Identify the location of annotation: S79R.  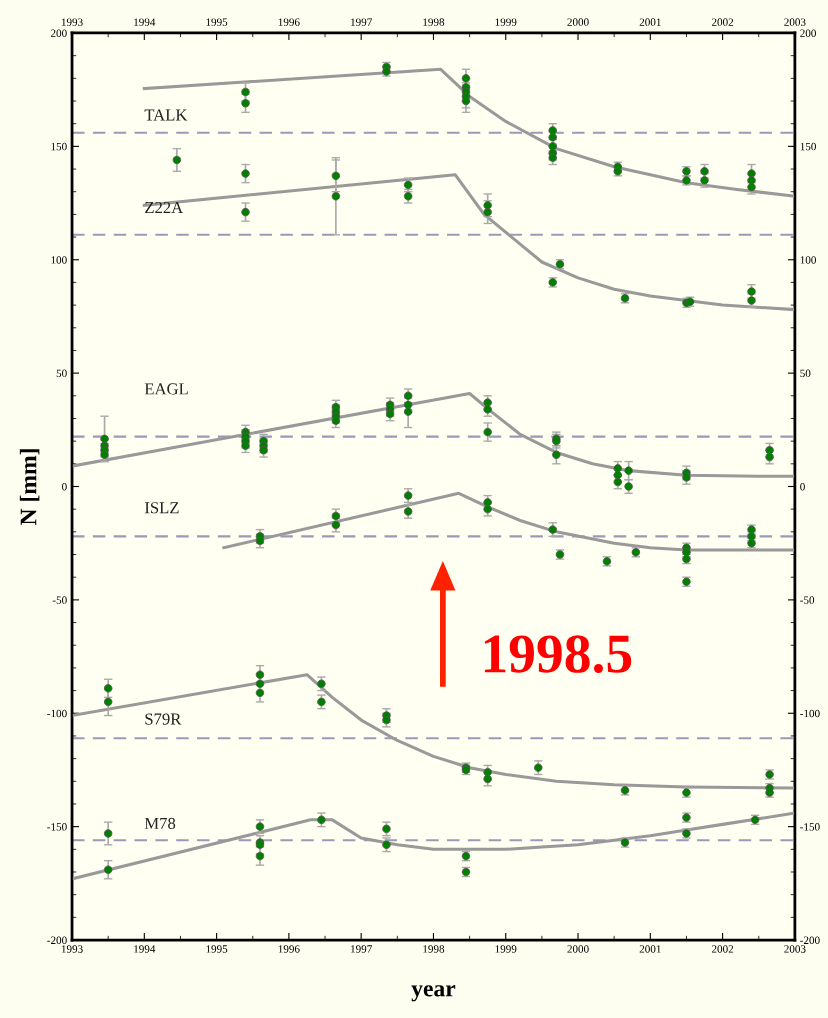
(163, 719).